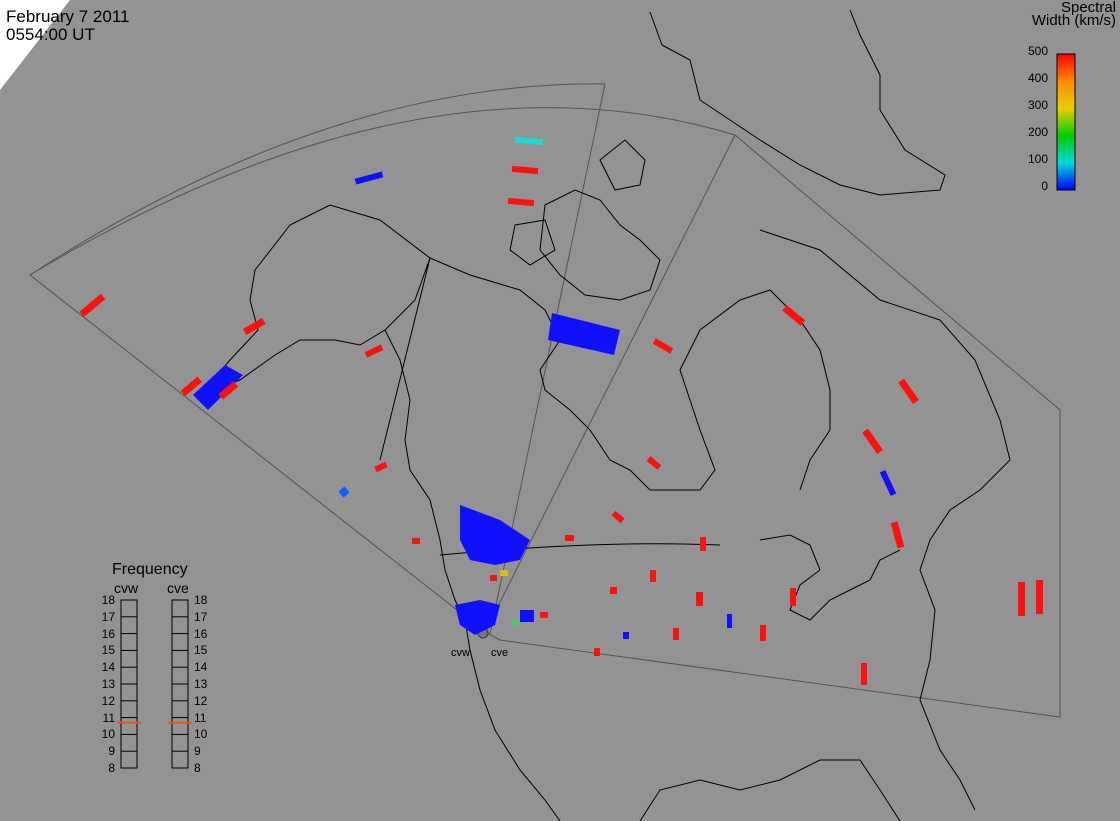  What do you see at coordinates (1037, 132) in the screenshot?
I see `colorbar-tick-label: 200` at bounding box center [1037, 132].